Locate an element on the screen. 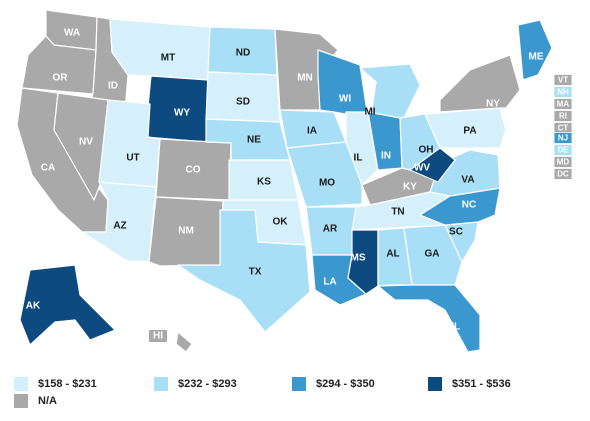  legend-label-3: $294 - $350 is located at coordinates (345, 384).